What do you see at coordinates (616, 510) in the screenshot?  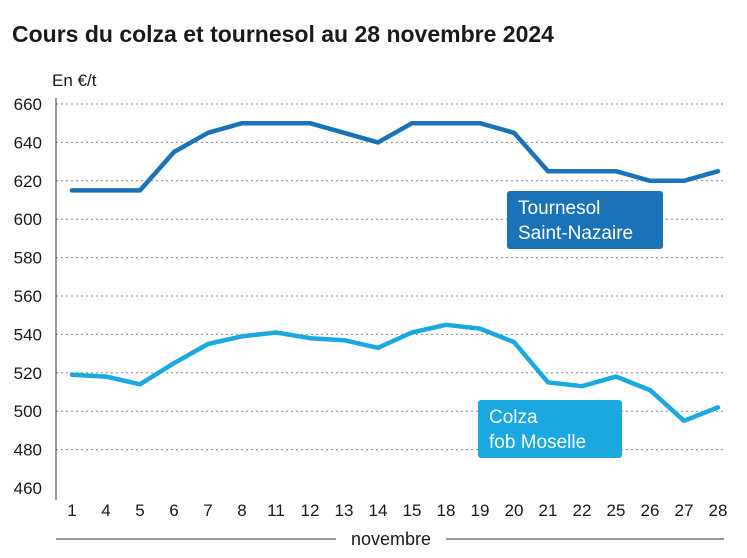 I see `x-tick-label: 25` at bounding box center [616, 510].